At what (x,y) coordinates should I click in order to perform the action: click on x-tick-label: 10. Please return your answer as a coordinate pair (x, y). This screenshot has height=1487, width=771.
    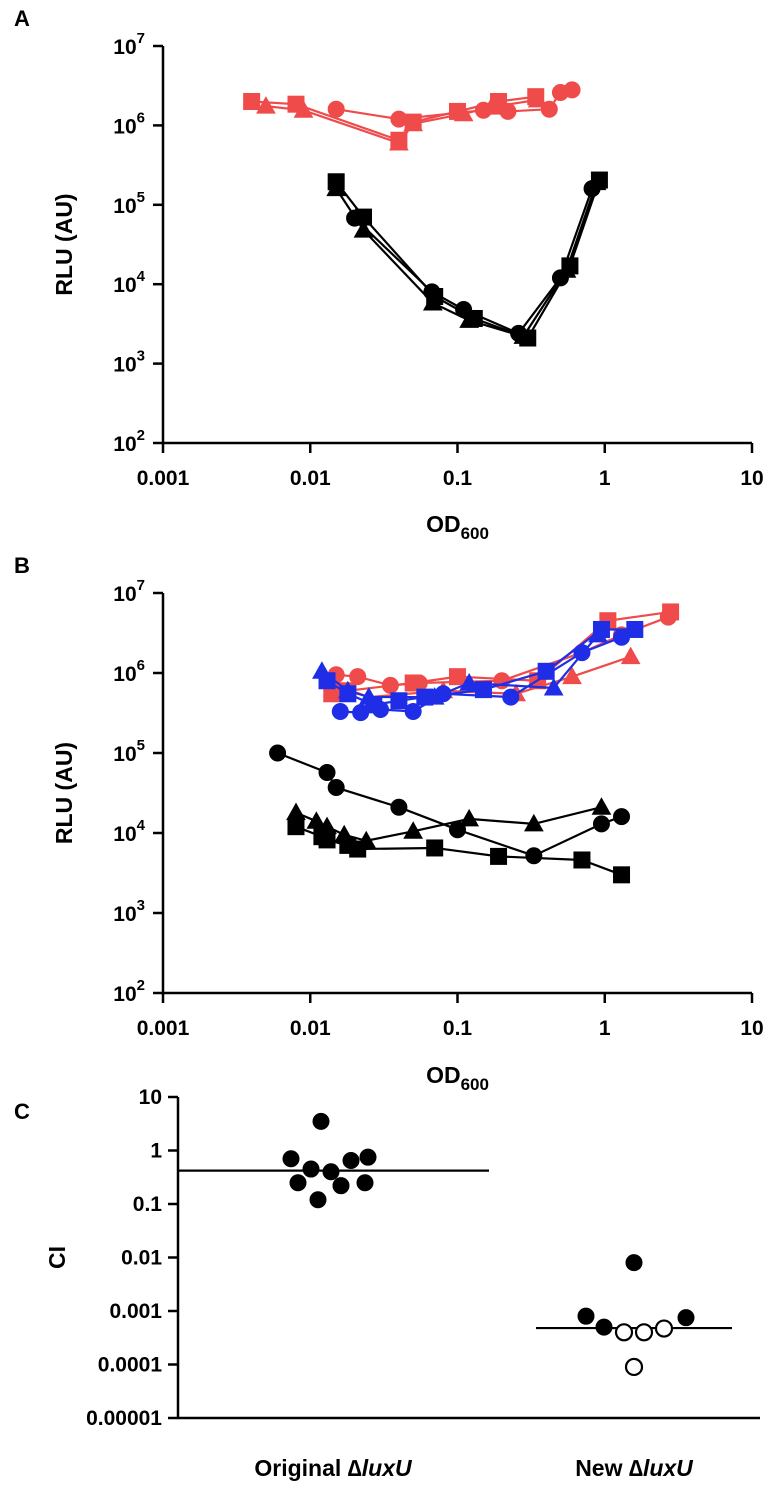
    Looking at the image, I should click on (751, 478).